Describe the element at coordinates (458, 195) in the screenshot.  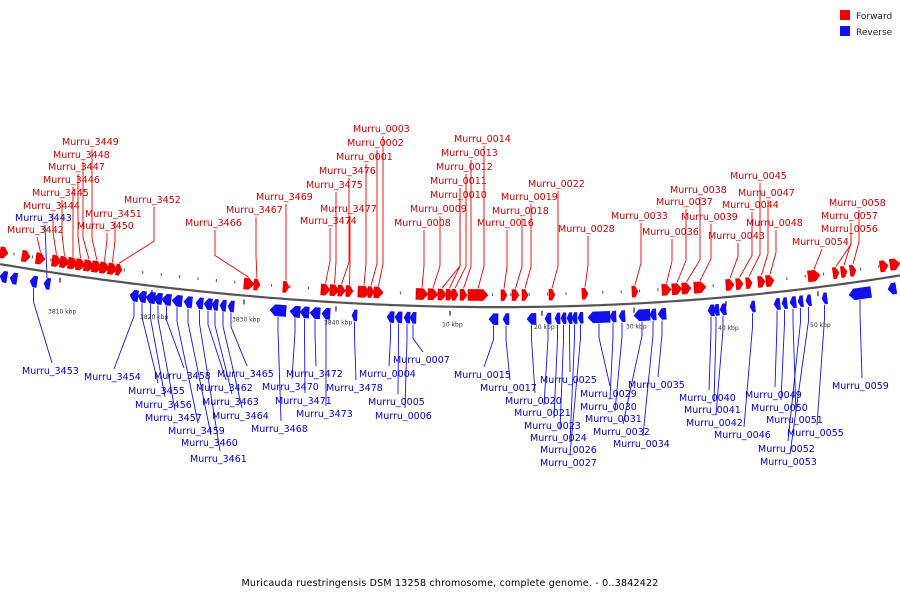
I see `gene-label-murru-0010: Murru_0010` at that location.